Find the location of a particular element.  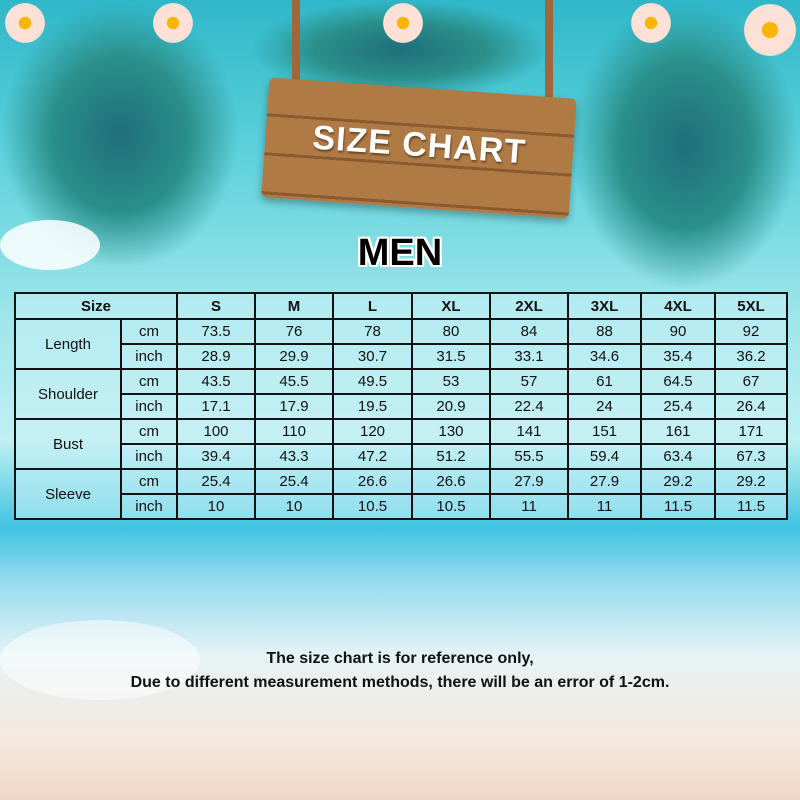

table-row: inch 39.4 43.3 47.2 51.2 55.5 59.4 63.4 67.3 is located at coordinates (402, 456).